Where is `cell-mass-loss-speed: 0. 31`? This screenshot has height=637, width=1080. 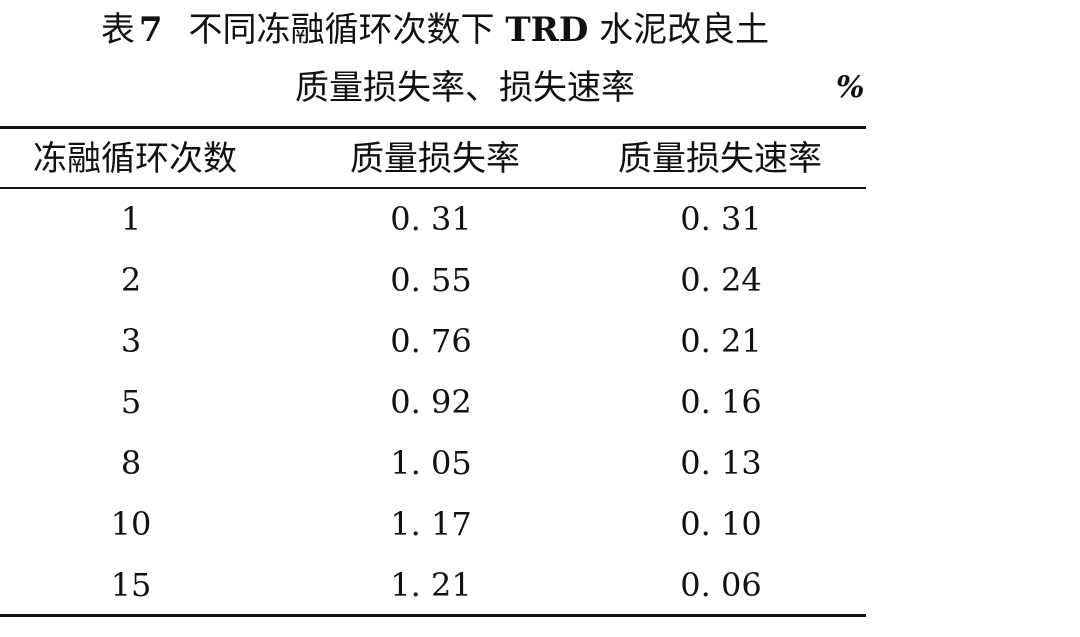
cell-mass-loss-speed: 0. 31 is located at coordinates (721, 219).